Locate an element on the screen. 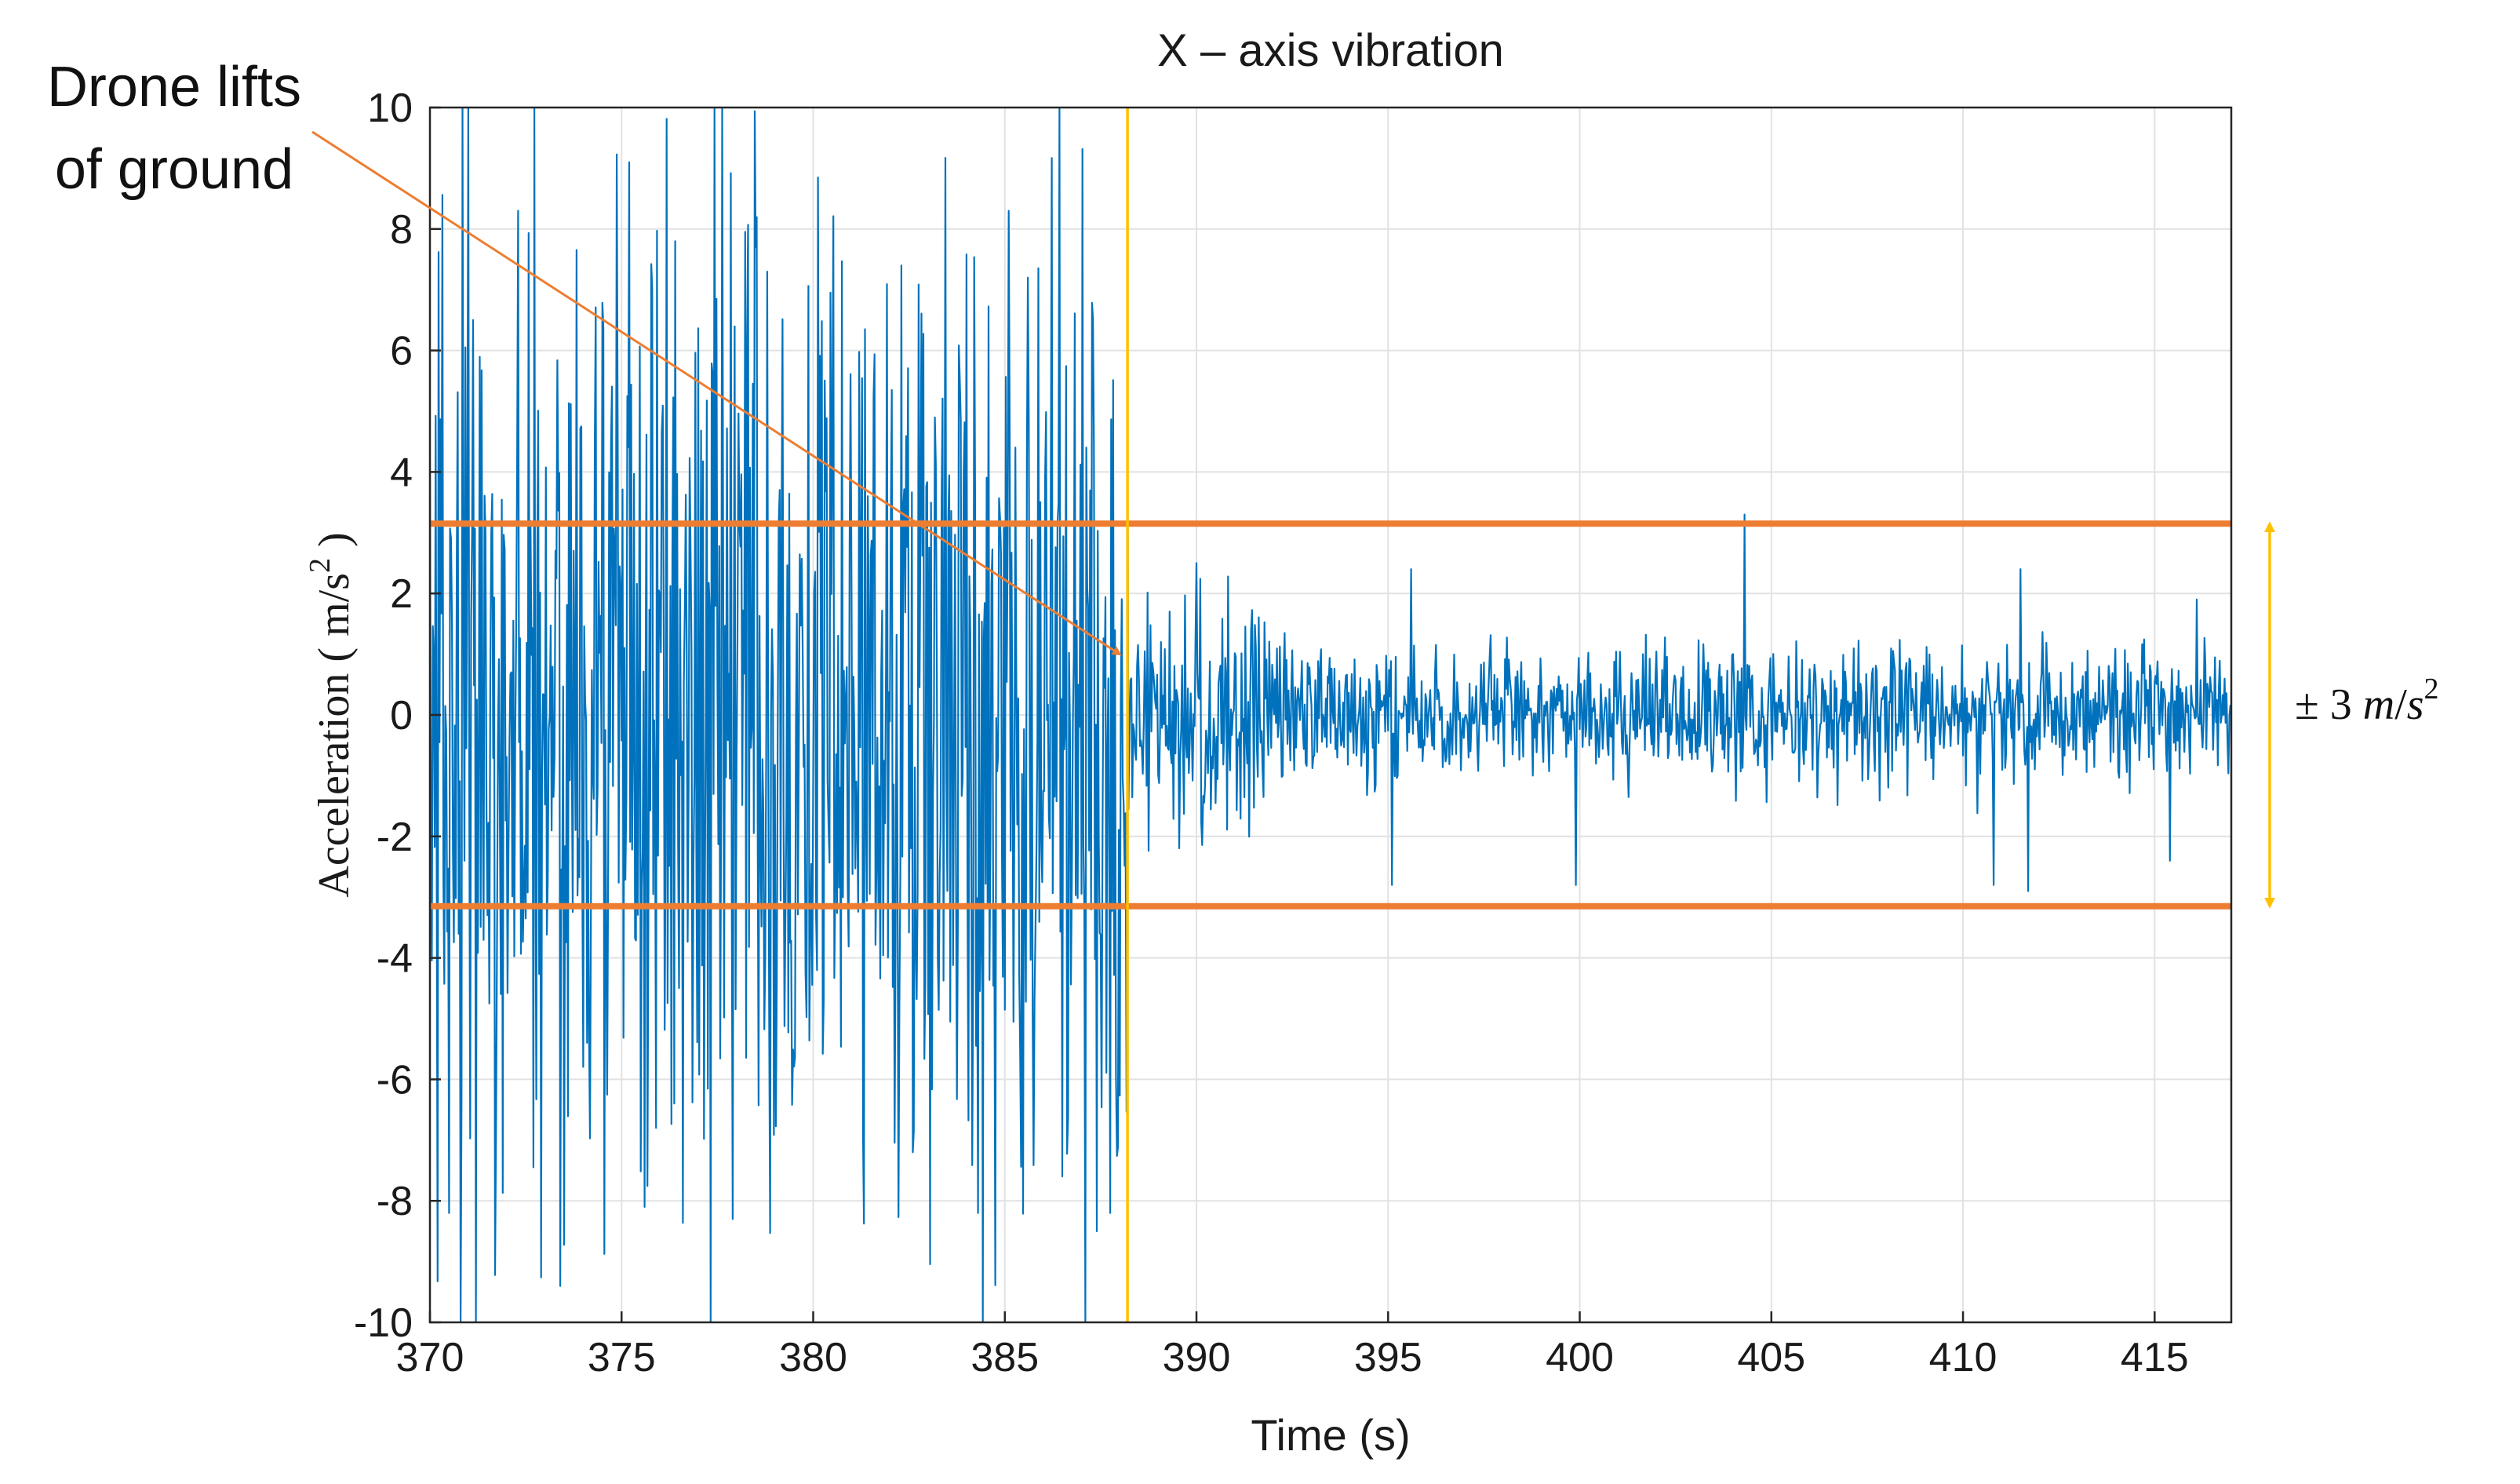 The image size is (2520, 1484). x-tick-label: 385 is located at coordinates (1004, 1357).